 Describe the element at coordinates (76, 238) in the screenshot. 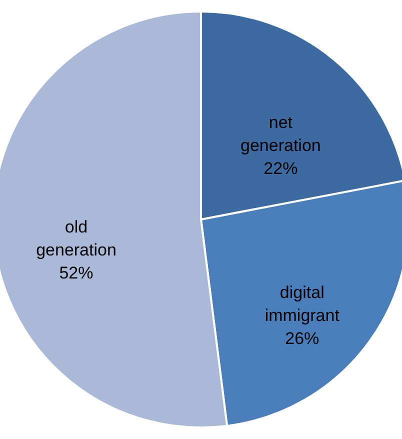

I see `slice-label: old generation` at that location.